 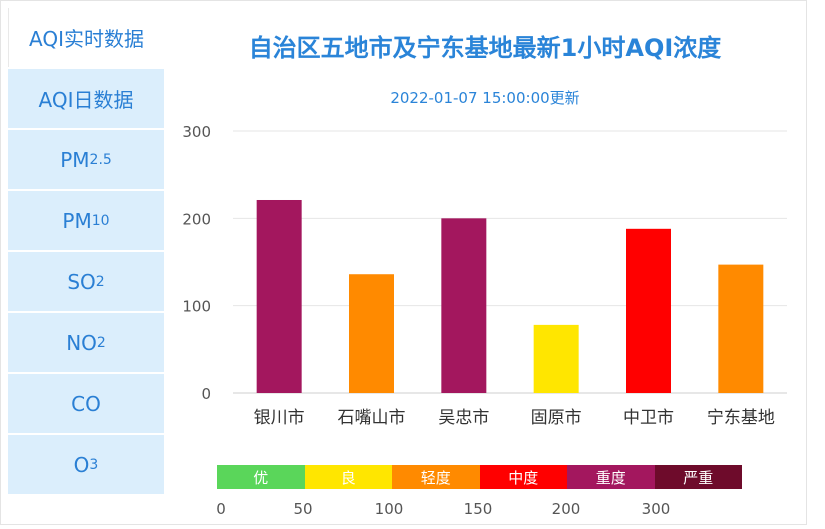 What do you see at coordinates (523, 477) in the screenshot?
I see `legend-level-3: 中度` at bounding box center [523, 477].